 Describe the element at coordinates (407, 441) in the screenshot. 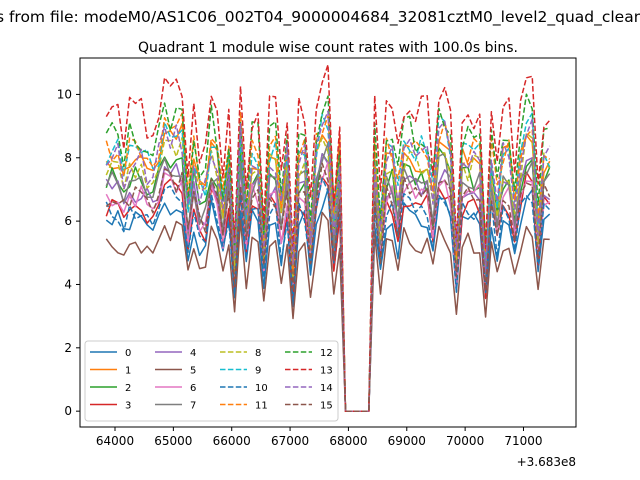

I see `x-tick-label: 69000` at that location.